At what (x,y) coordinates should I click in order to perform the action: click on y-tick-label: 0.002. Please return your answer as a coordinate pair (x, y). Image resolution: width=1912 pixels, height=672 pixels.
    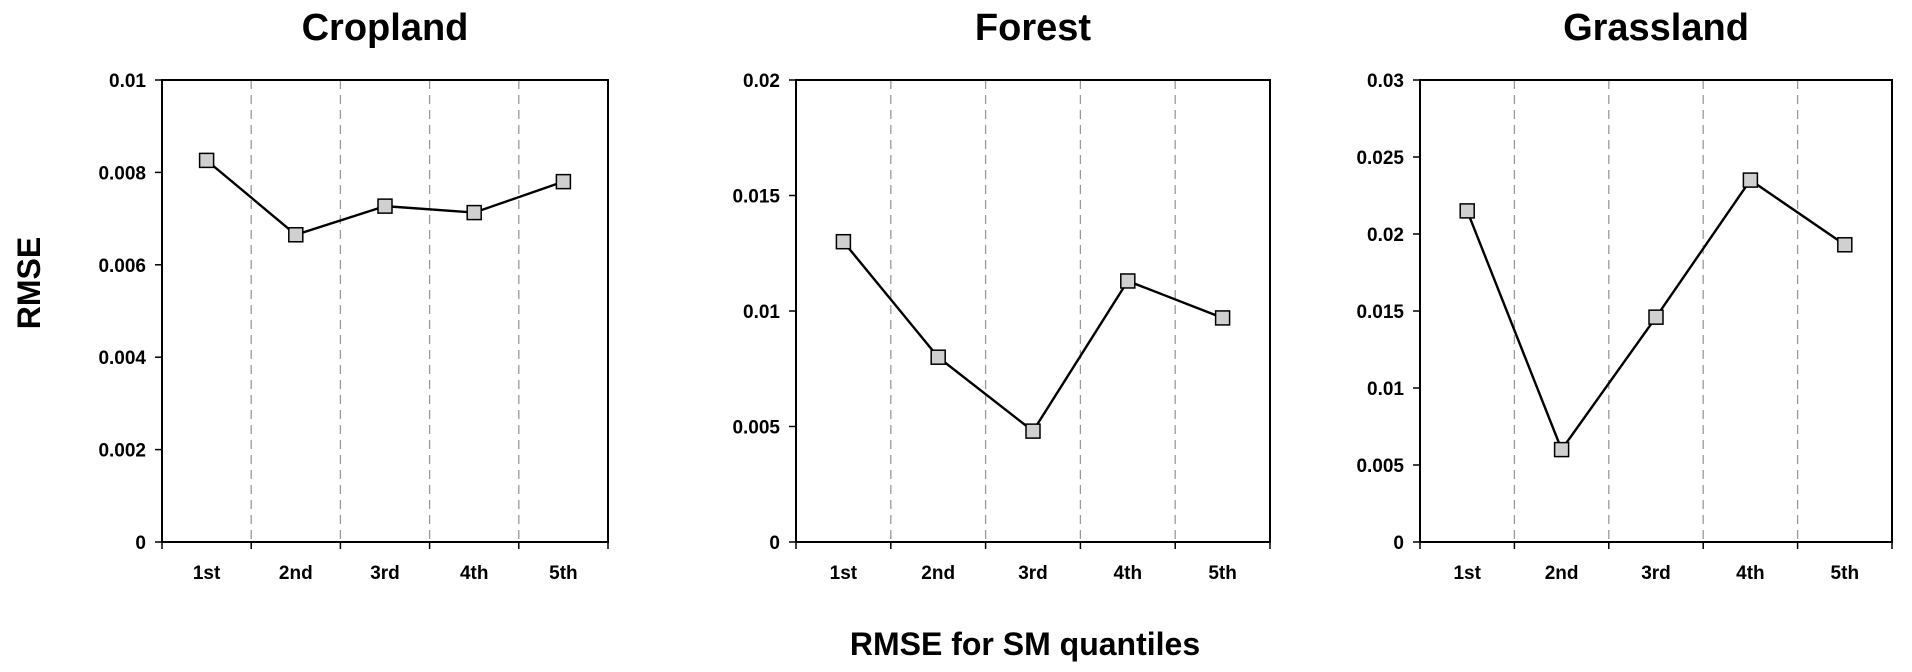
    Looking at the image, I should click on (122, 451).